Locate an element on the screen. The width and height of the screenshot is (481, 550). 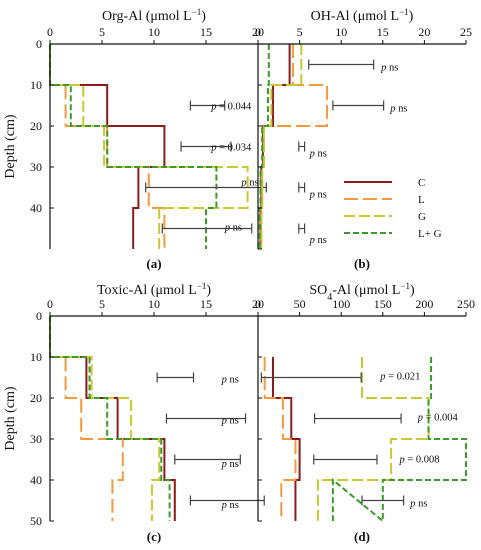
x-tick-label-d: 0 is located at coordinates (258, 304).